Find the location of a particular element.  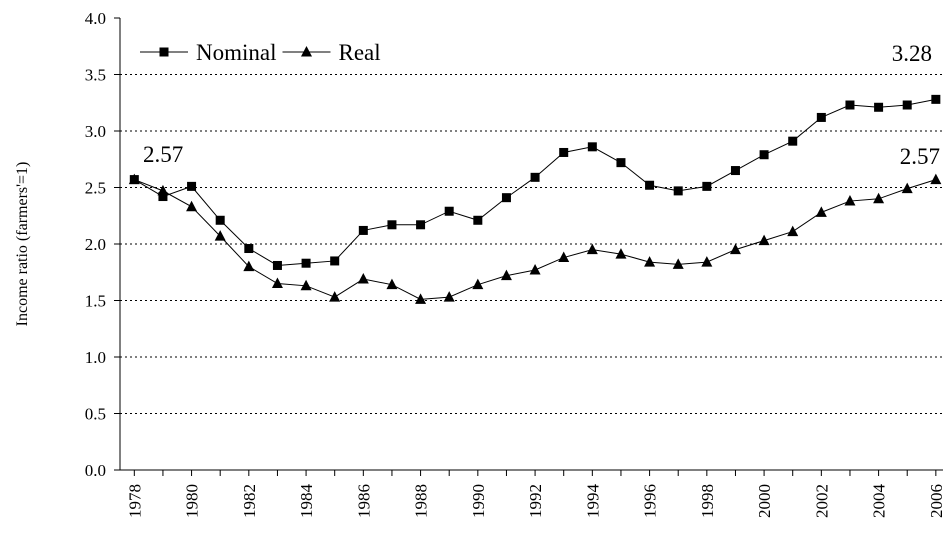

x-tick-label: 1982 is located at coordinates (249, 501).